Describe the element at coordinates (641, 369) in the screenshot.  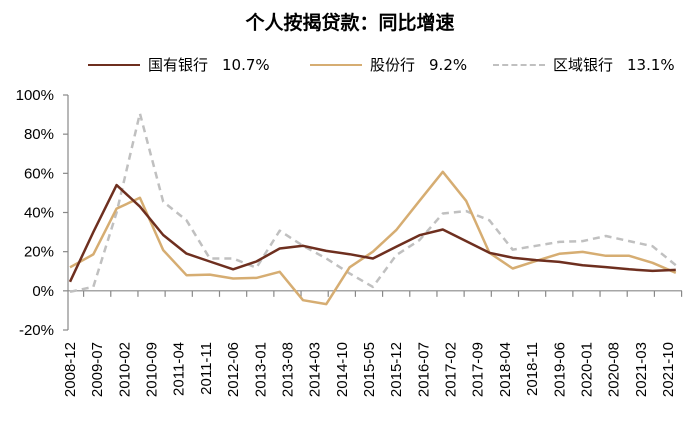
I see `x-tick-label: 2021-03` at that location.